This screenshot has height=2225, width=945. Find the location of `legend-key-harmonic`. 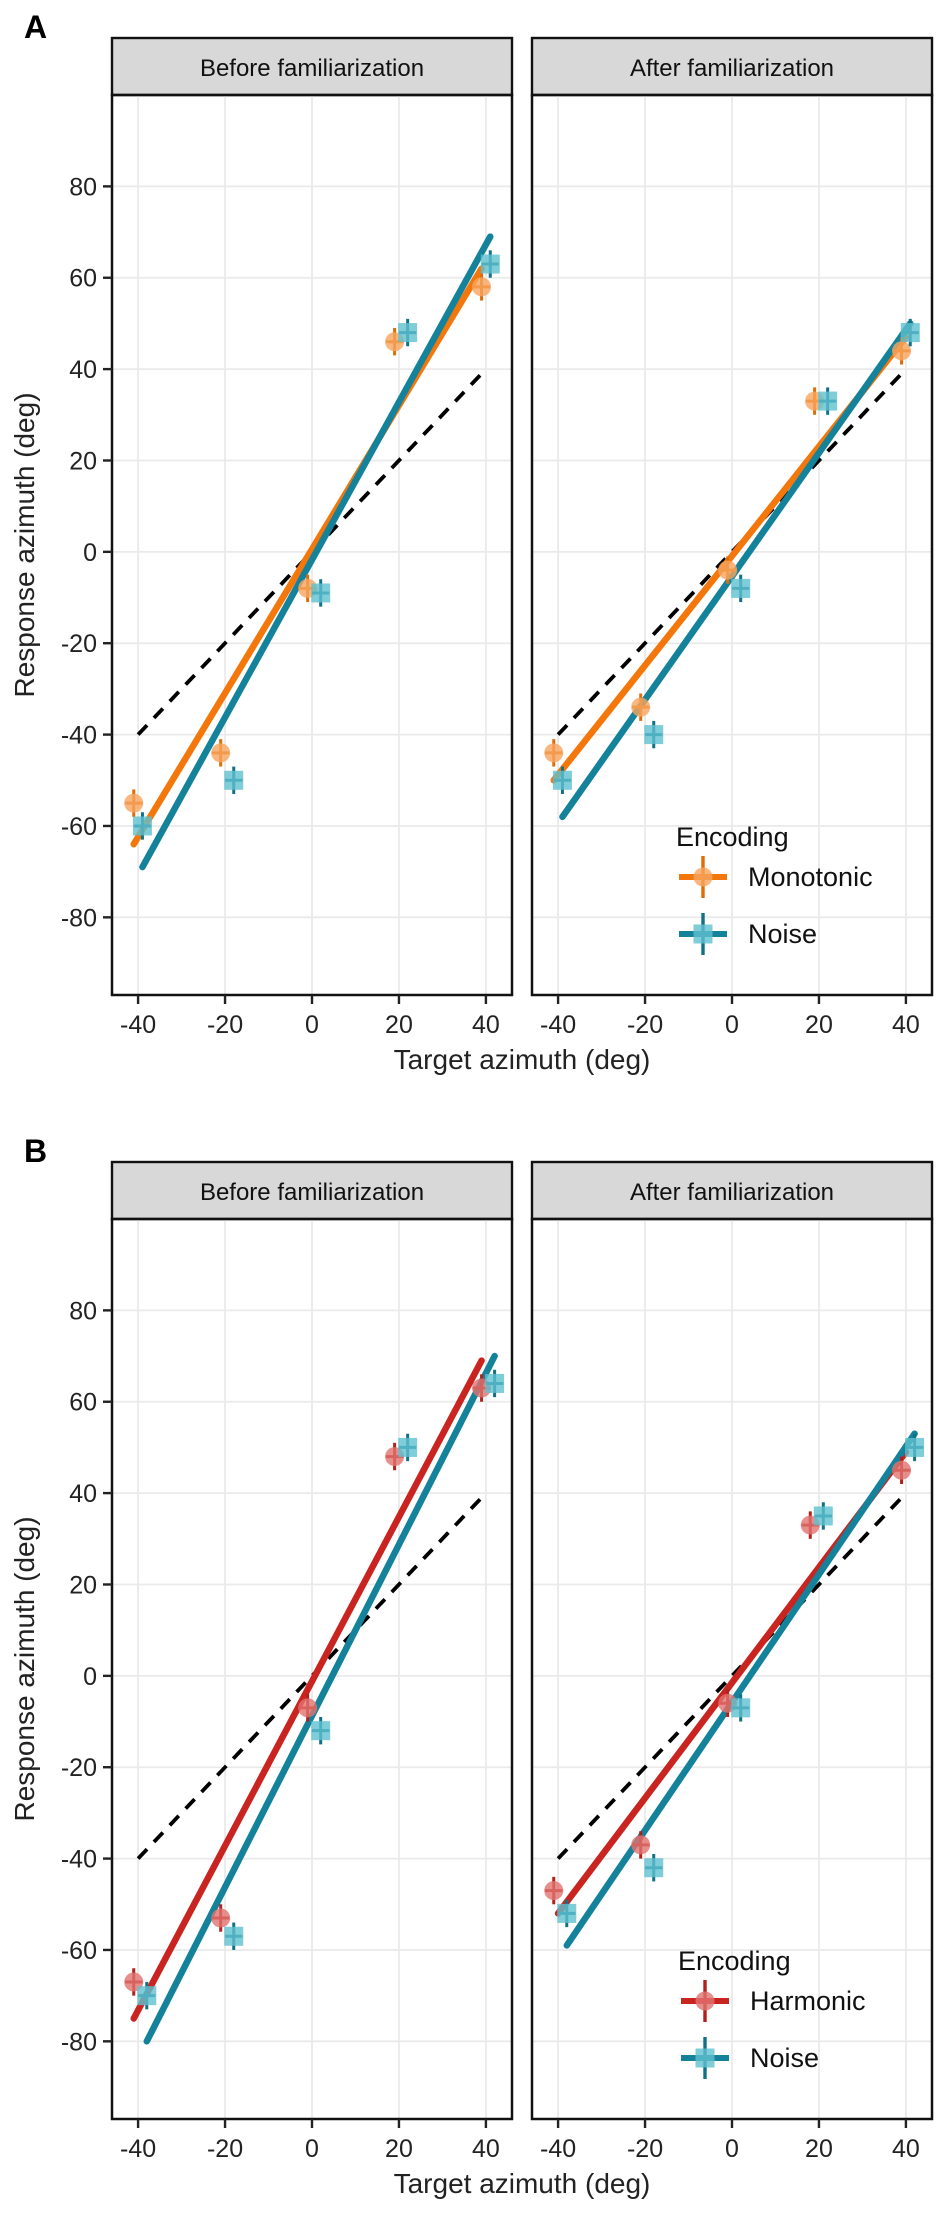

legend-key-harmonic is located at coordinates (705, 2001).